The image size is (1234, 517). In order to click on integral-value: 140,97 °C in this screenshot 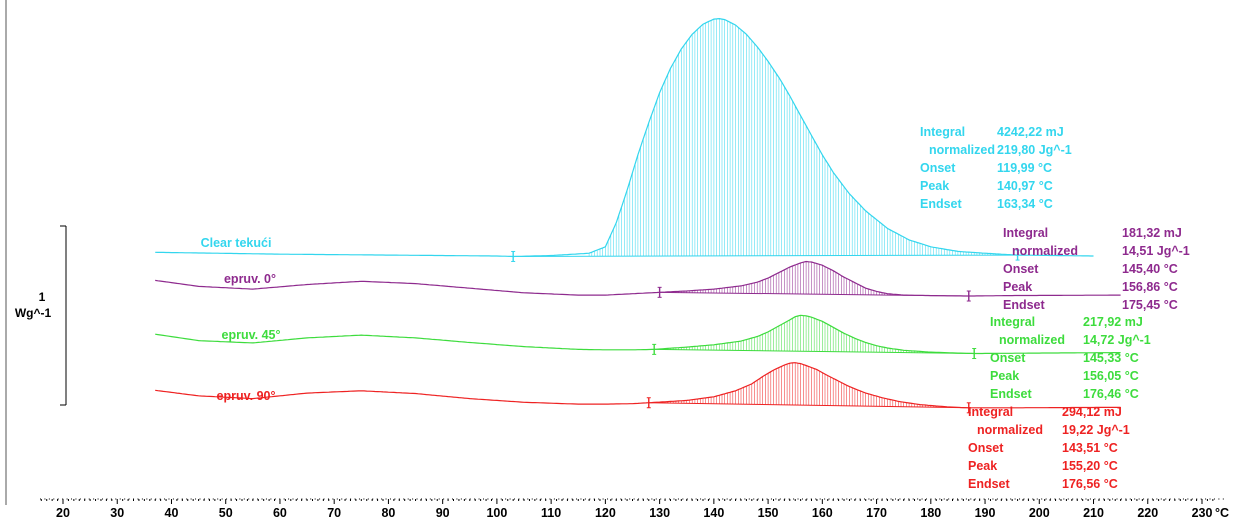, I will do `click(1025, 186)`.